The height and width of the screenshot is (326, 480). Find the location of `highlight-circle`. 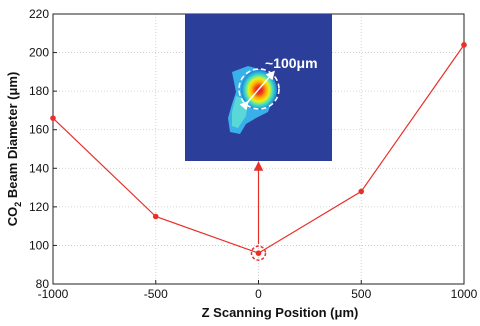

highlight-circle is located at coordinates (258, 253).